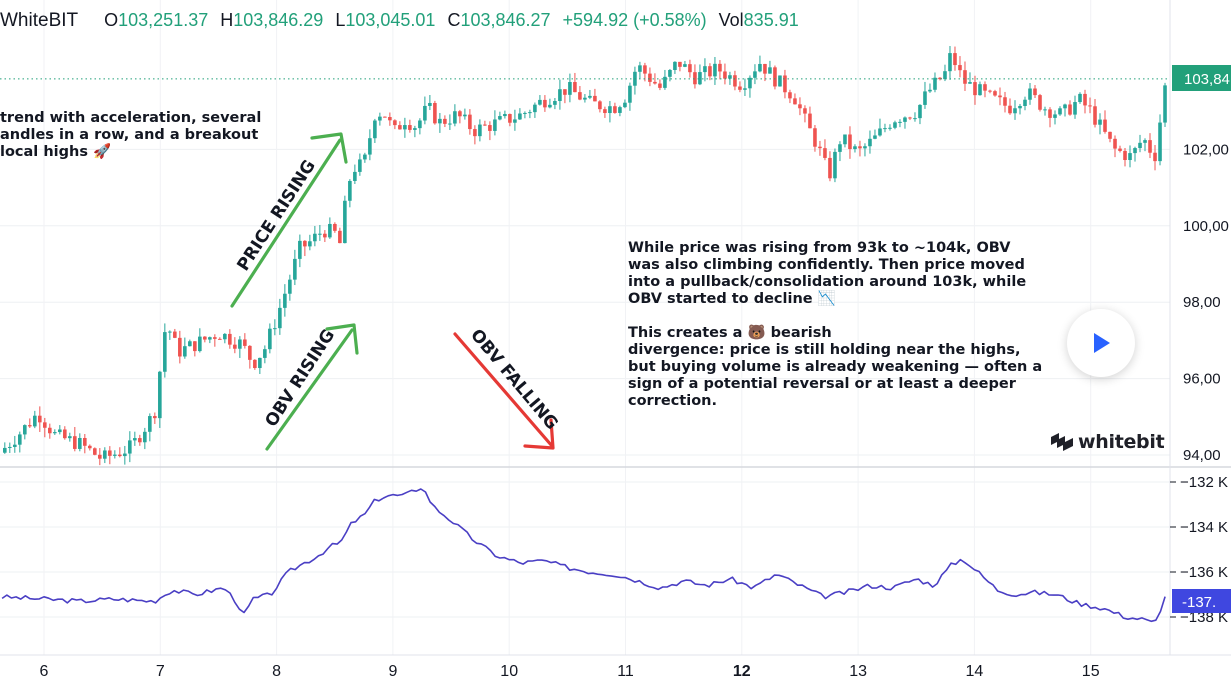 The height and width of the screenshot is (692, 1231). Describe the element at coordinates (1062, 442) in the screenshot. I see `whitebit-logo-icon` at that location.